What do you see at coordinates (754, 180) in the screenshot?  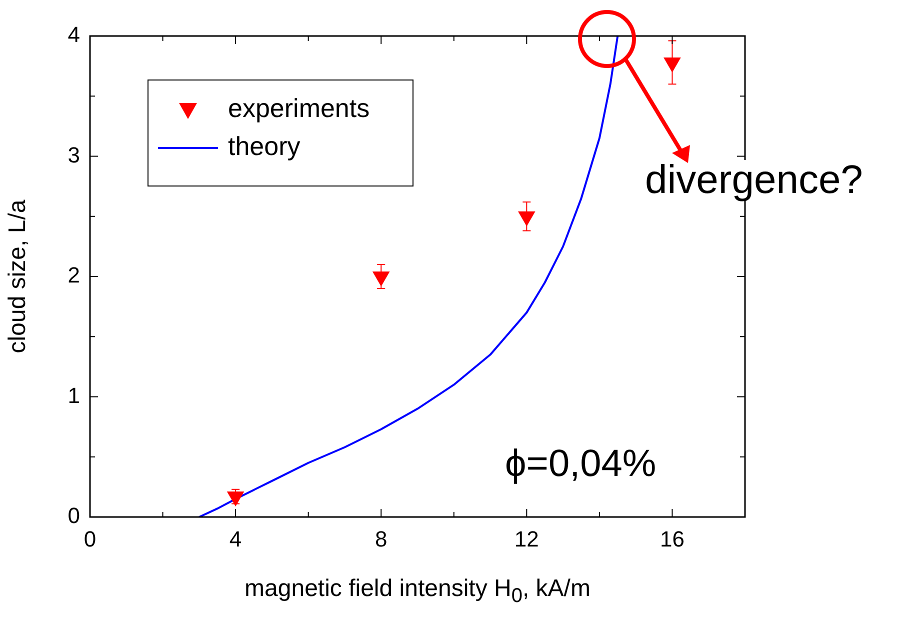 I see `annotation: divergence?` at bounding box center [754, 180].